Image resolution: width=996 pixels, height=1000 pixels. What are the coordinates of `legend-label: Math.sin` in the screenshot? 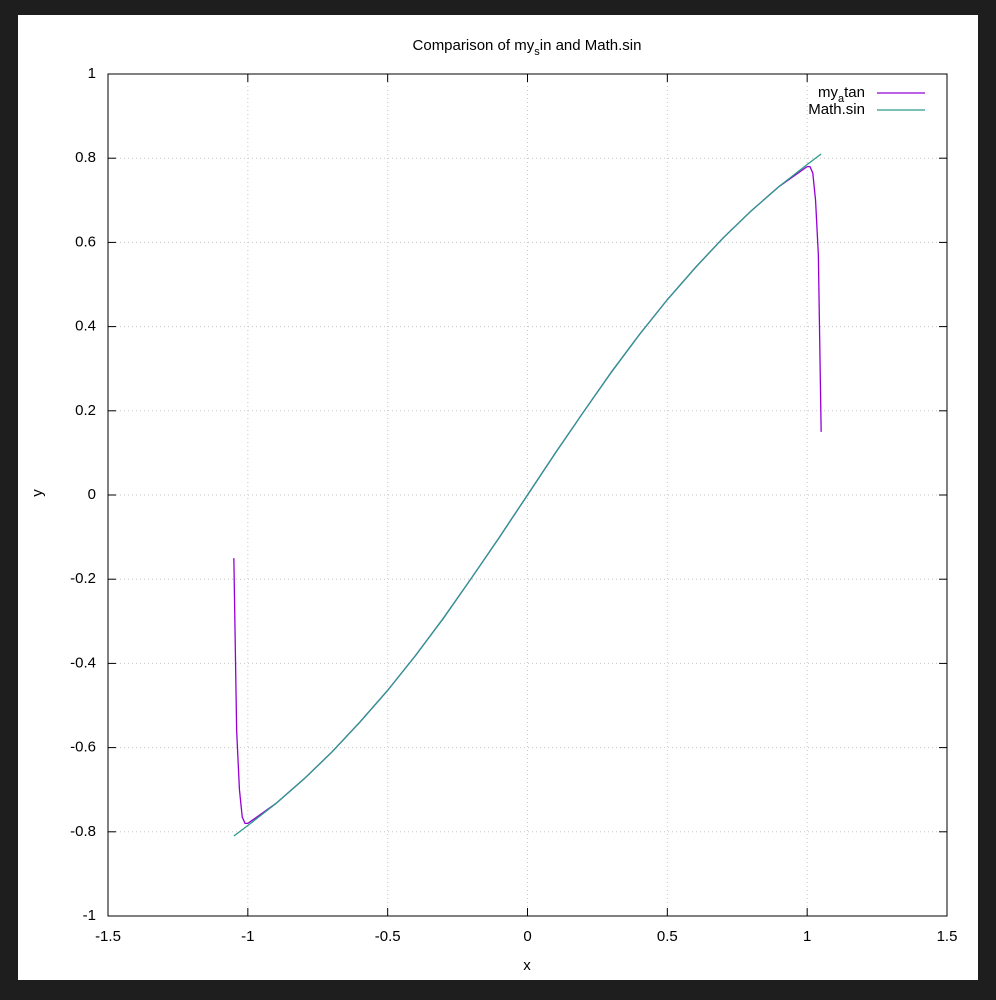 It's located at (836, 109).